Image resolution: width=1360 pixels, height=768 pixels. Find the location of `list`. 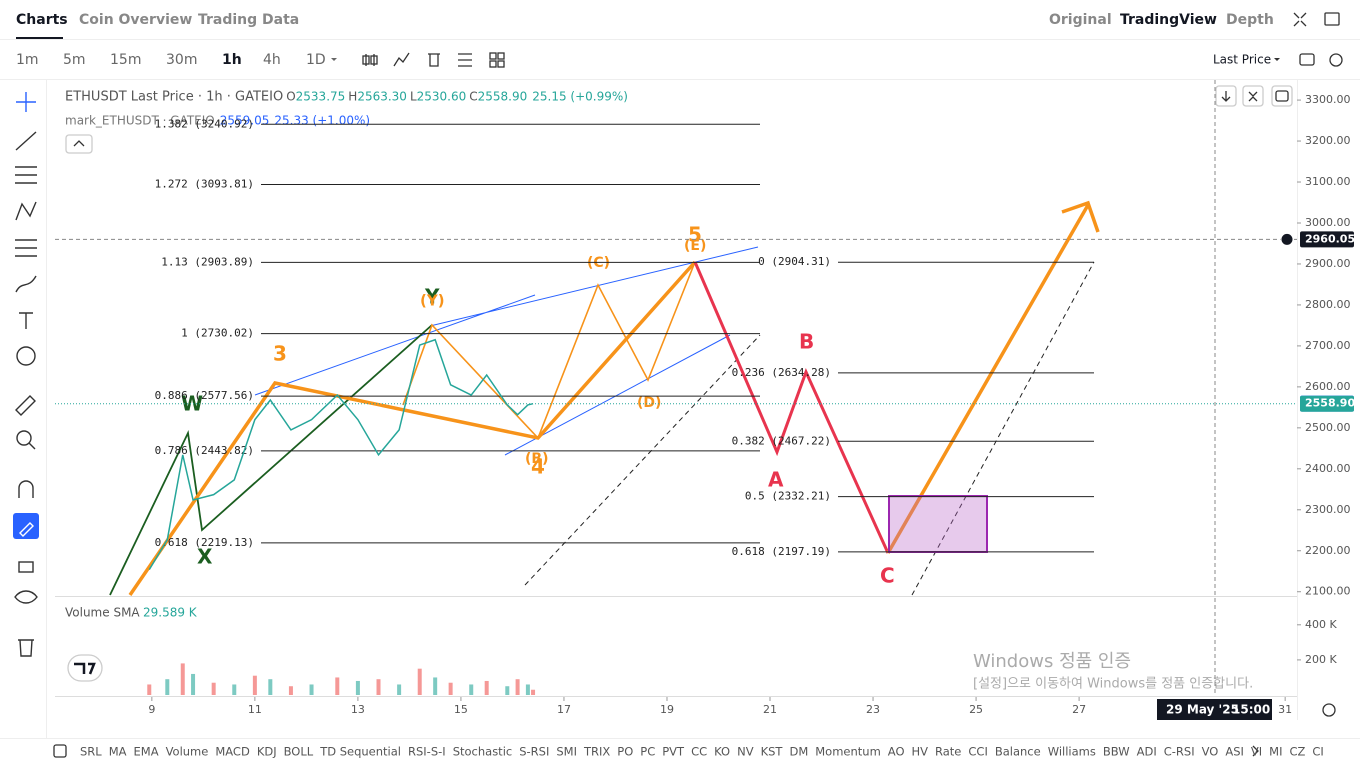

list is located at coordinates (465, 60).